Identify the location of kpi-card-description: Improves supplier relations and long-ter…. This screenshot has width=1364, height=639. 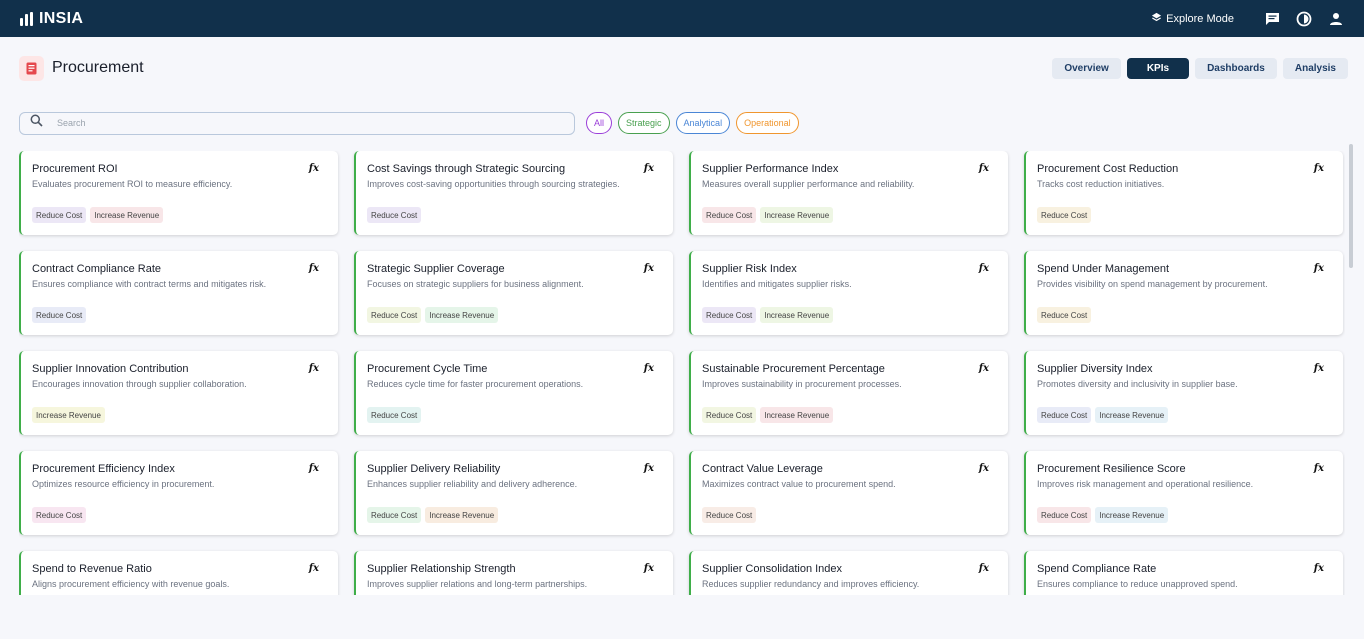
(477, 584).